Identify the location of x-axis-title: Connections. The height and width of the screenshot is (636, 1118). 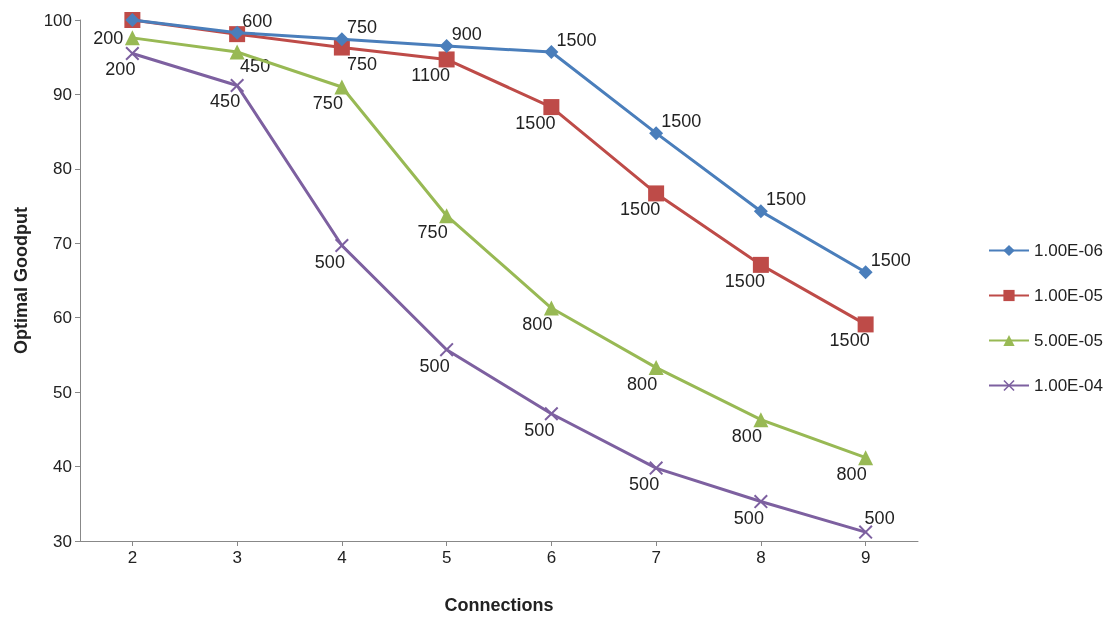
(499, 605).